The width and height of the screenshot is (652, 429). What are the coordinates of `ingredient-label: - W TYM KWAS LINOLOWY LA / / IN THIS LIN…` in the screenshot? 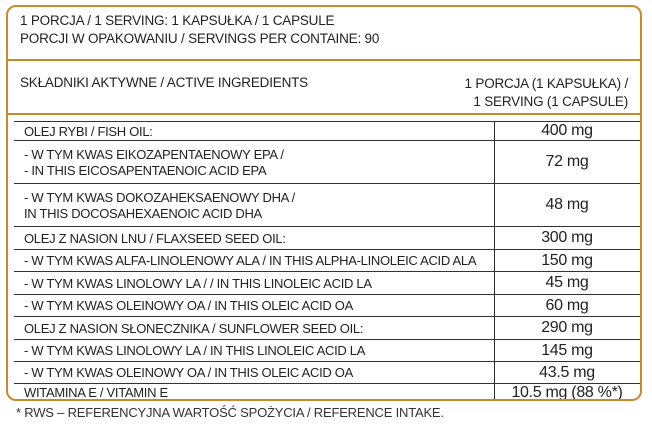 It's located at (198, 283).